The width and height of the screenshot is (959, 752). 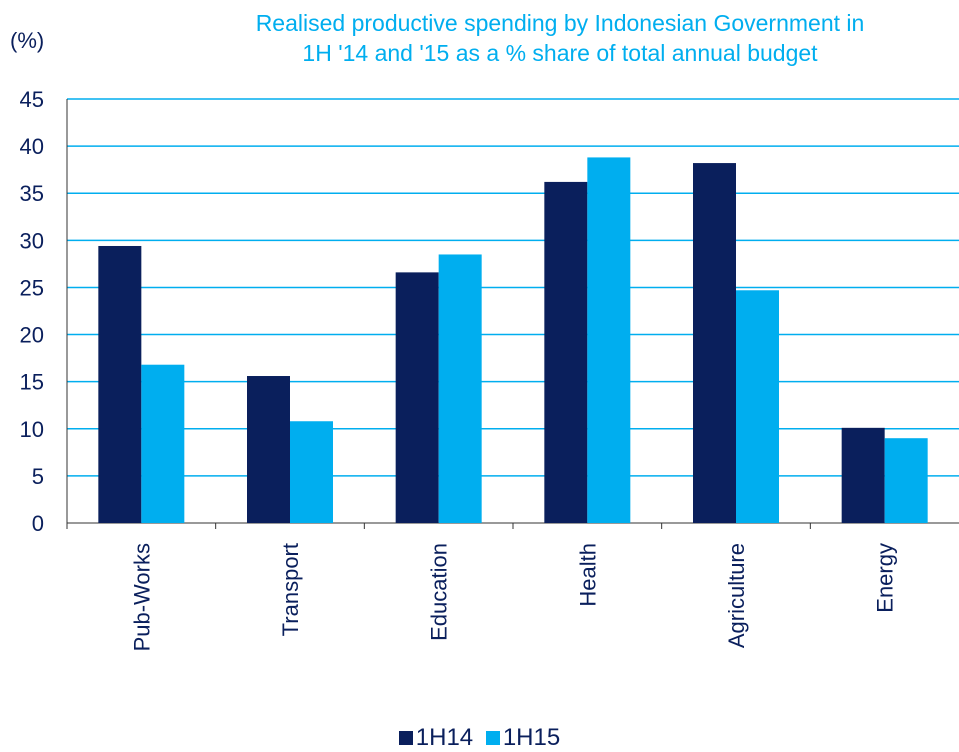 I want to click on legend-label-1h15: 1H15, so click(x=531, y=737).